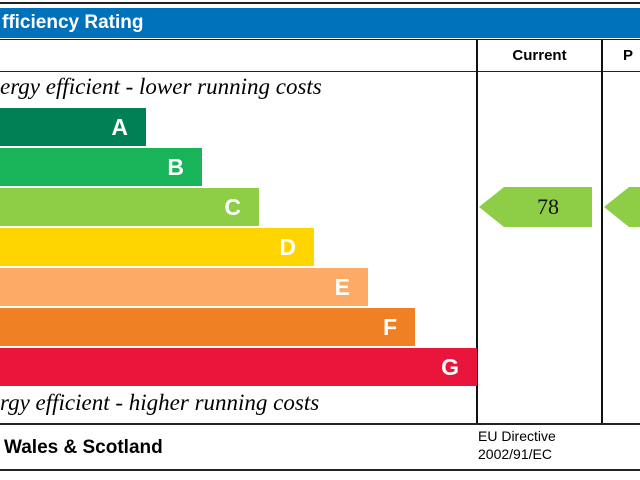 This screenshot has height=480, width=640. I want to click on directive-line1: EU Directive, so click(517, 436).